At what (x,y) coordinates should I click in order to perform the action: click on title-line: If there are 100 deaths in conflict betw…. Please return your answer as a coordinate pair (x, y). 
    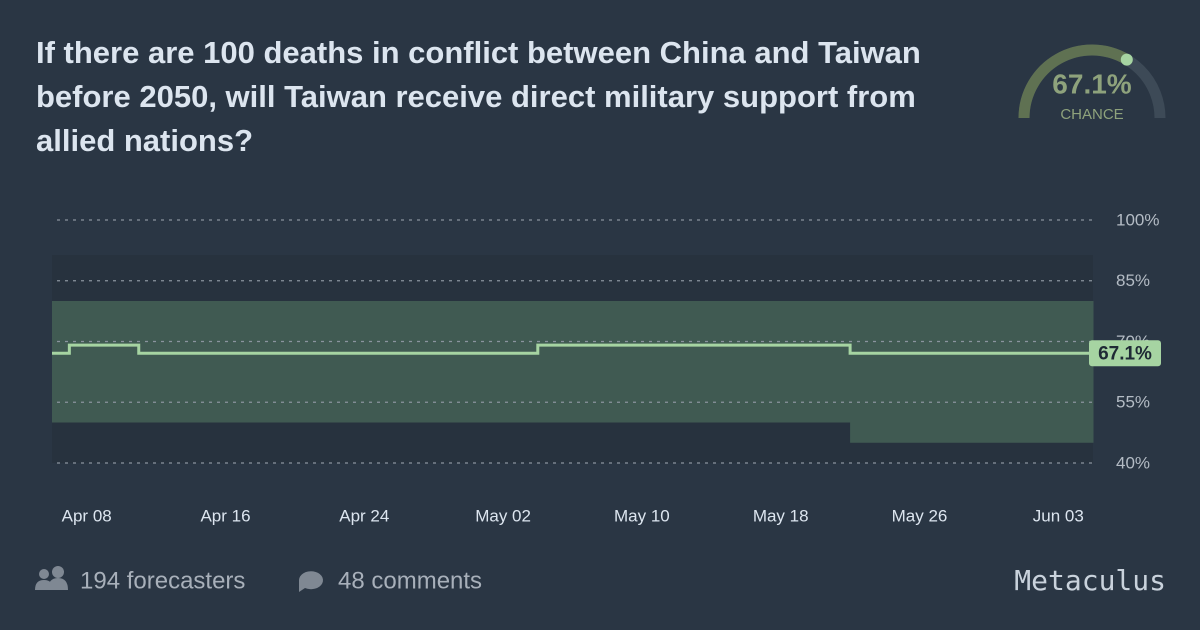
    Looking at the image, I should click on (478, 52).